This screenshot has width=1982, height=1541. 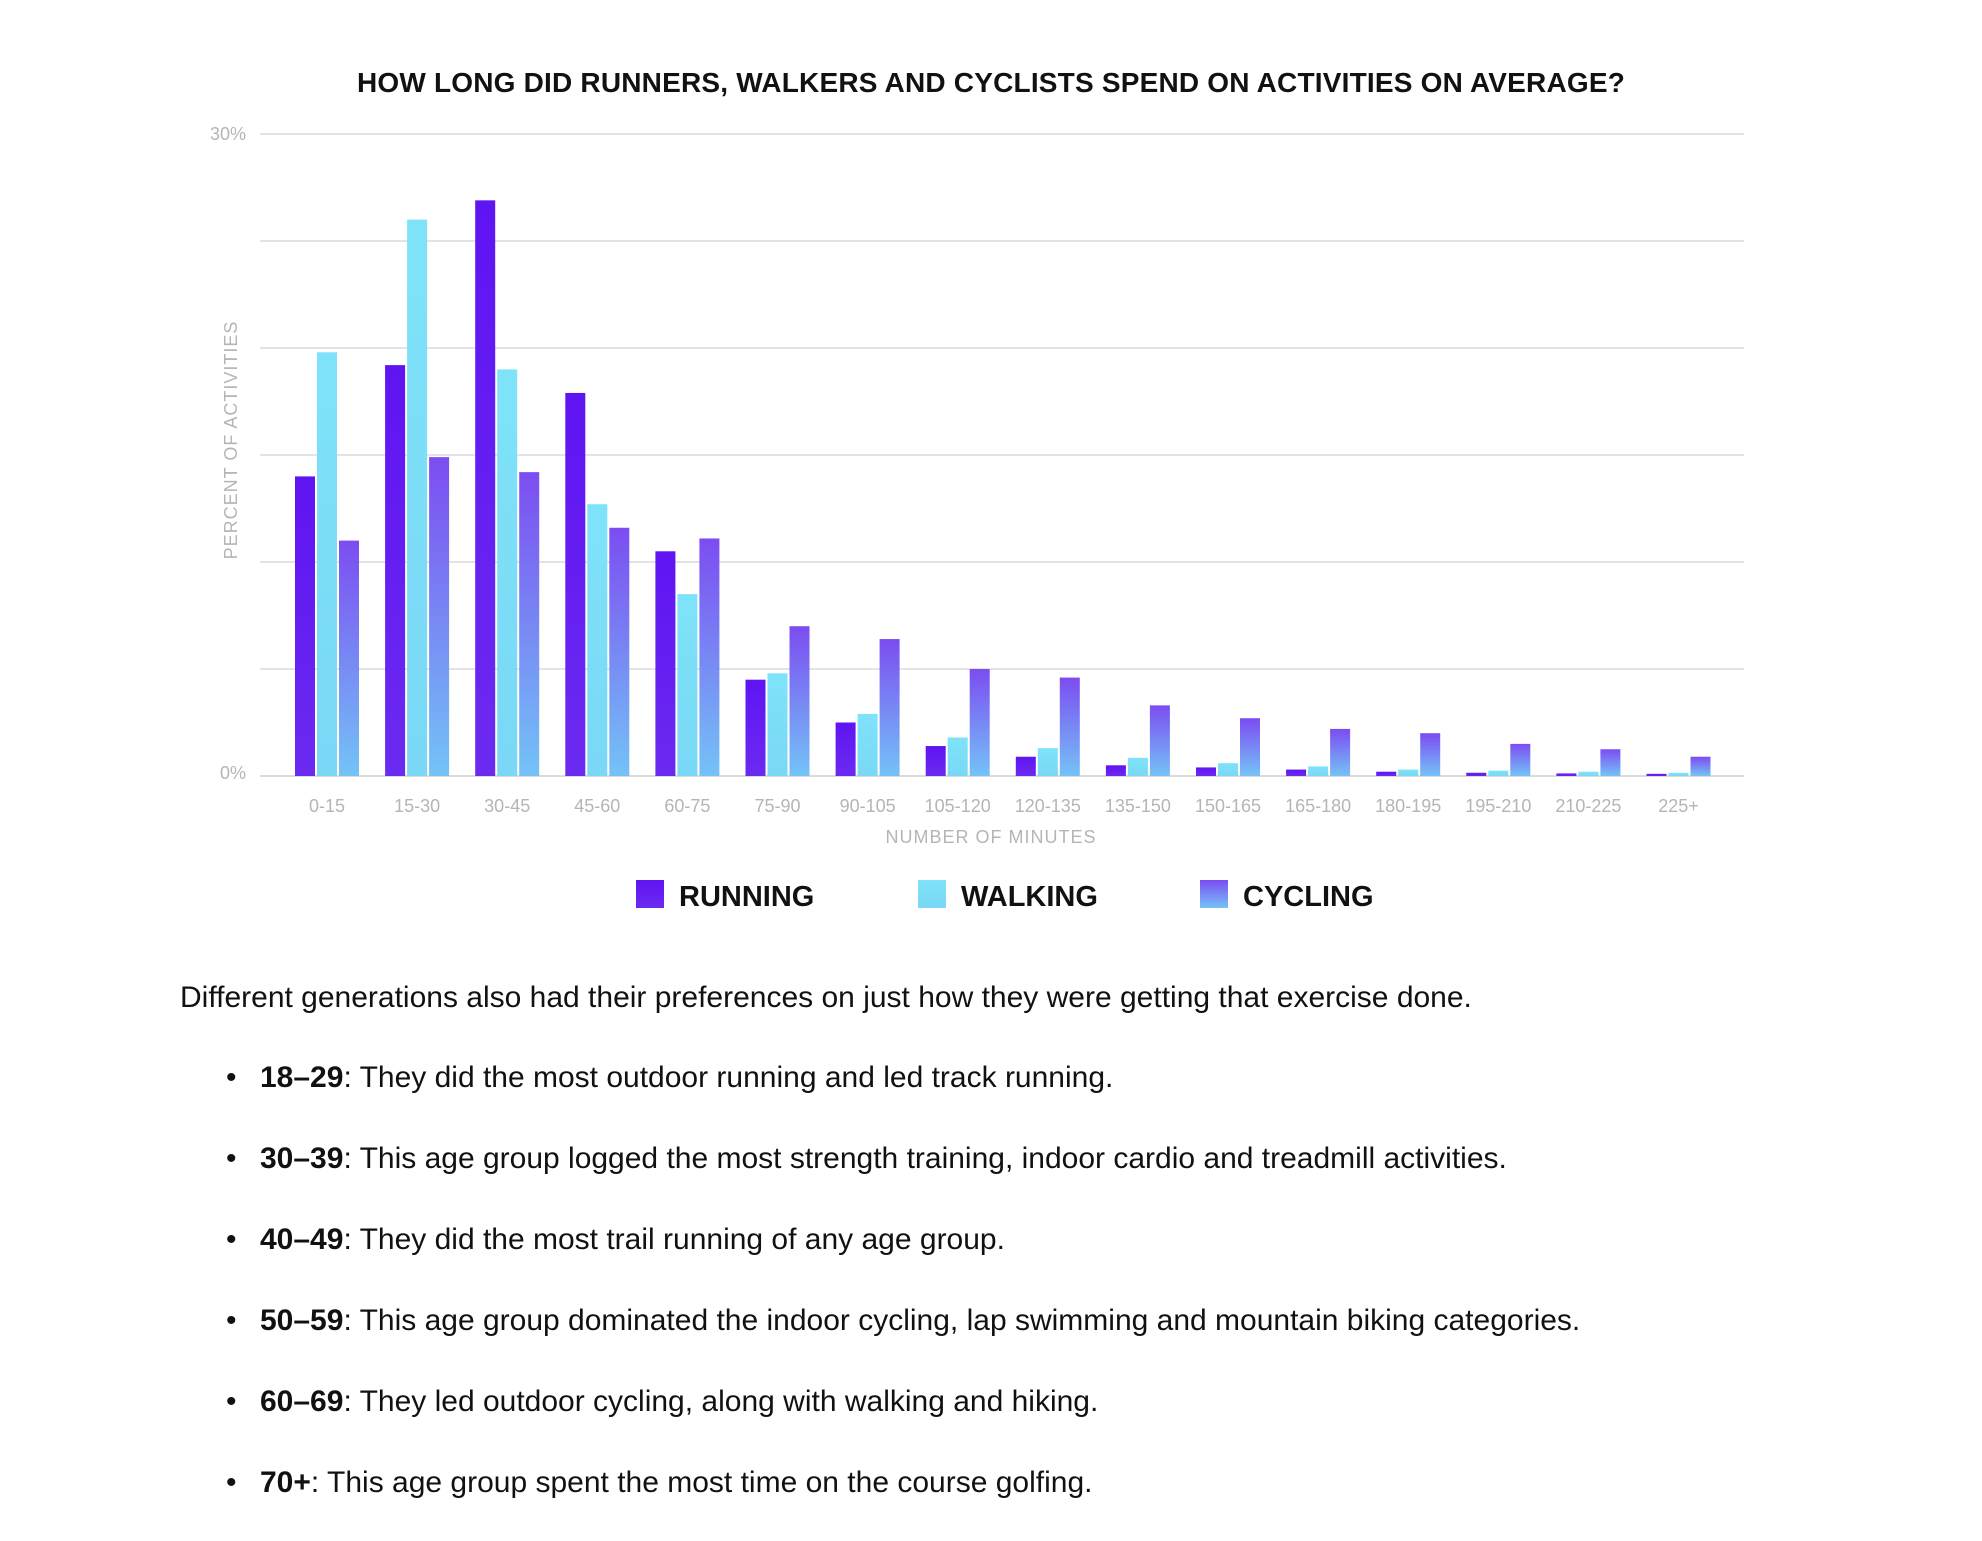 I want to click on x-tick-label: 75-90, so click(x=777, y=806).